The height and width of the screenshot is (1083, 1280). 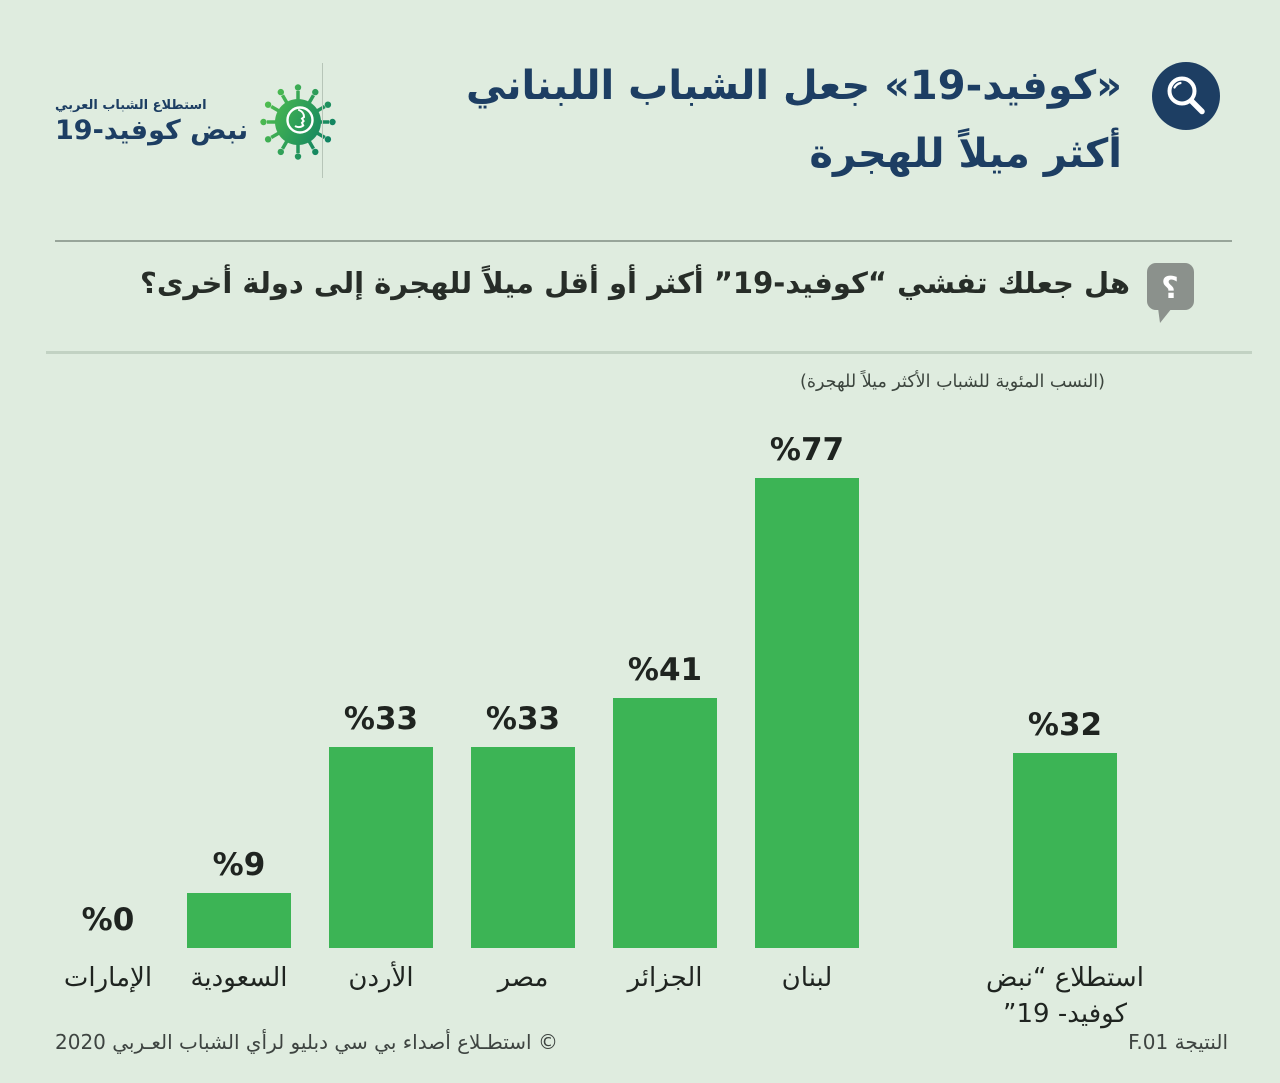 I want to click on bar-category-label: الإمارات, so click(x=108, y=978).